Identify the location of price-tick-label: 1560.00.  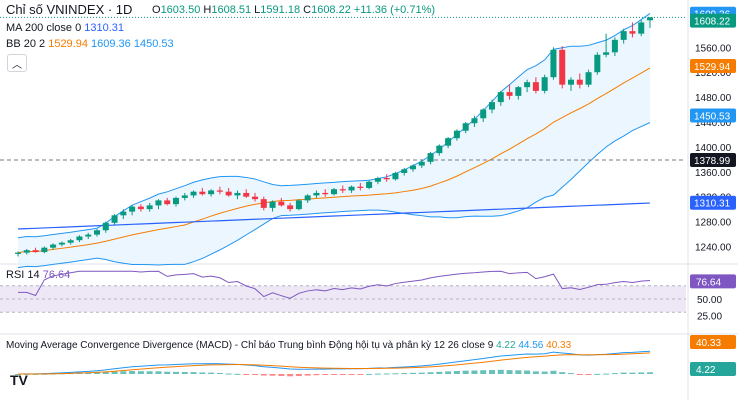
(713, 48).